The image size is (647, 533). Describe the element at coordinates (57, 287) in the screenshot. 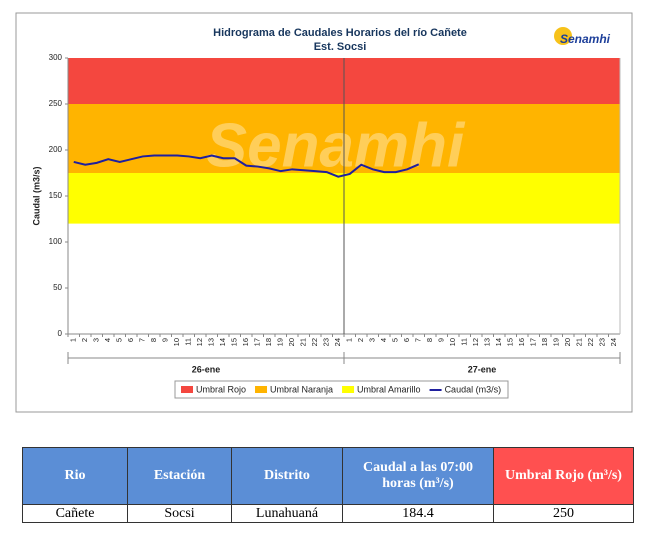

I see `y-tick-label: 50` at that location.